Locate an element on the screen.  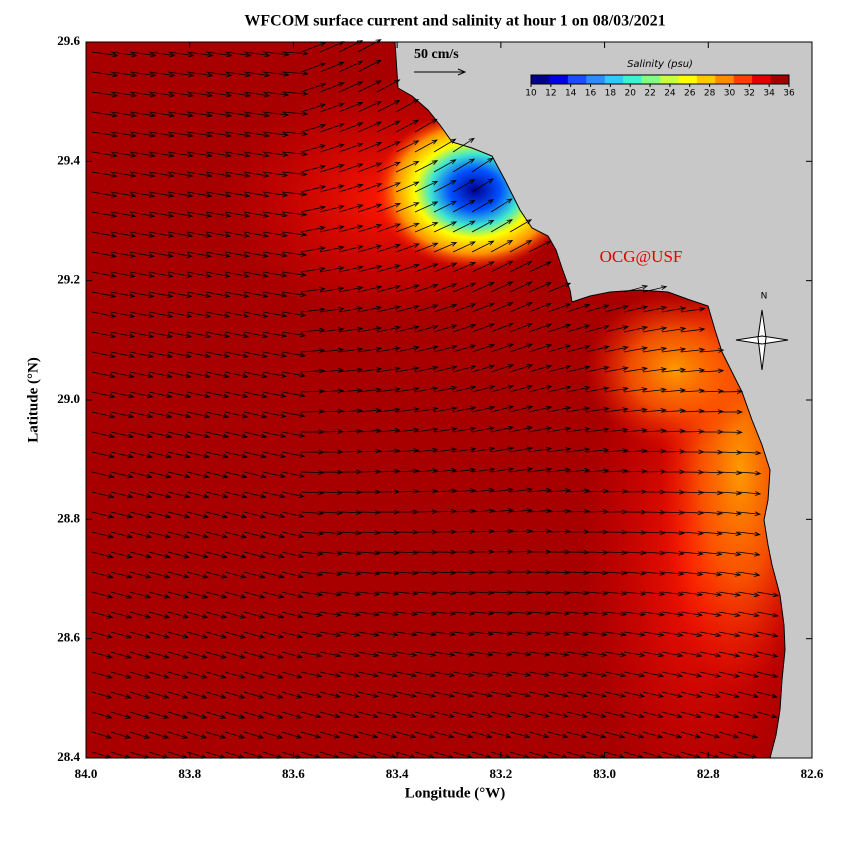
colorbar-tick-label: 16 is located at coordinates (591, 94).